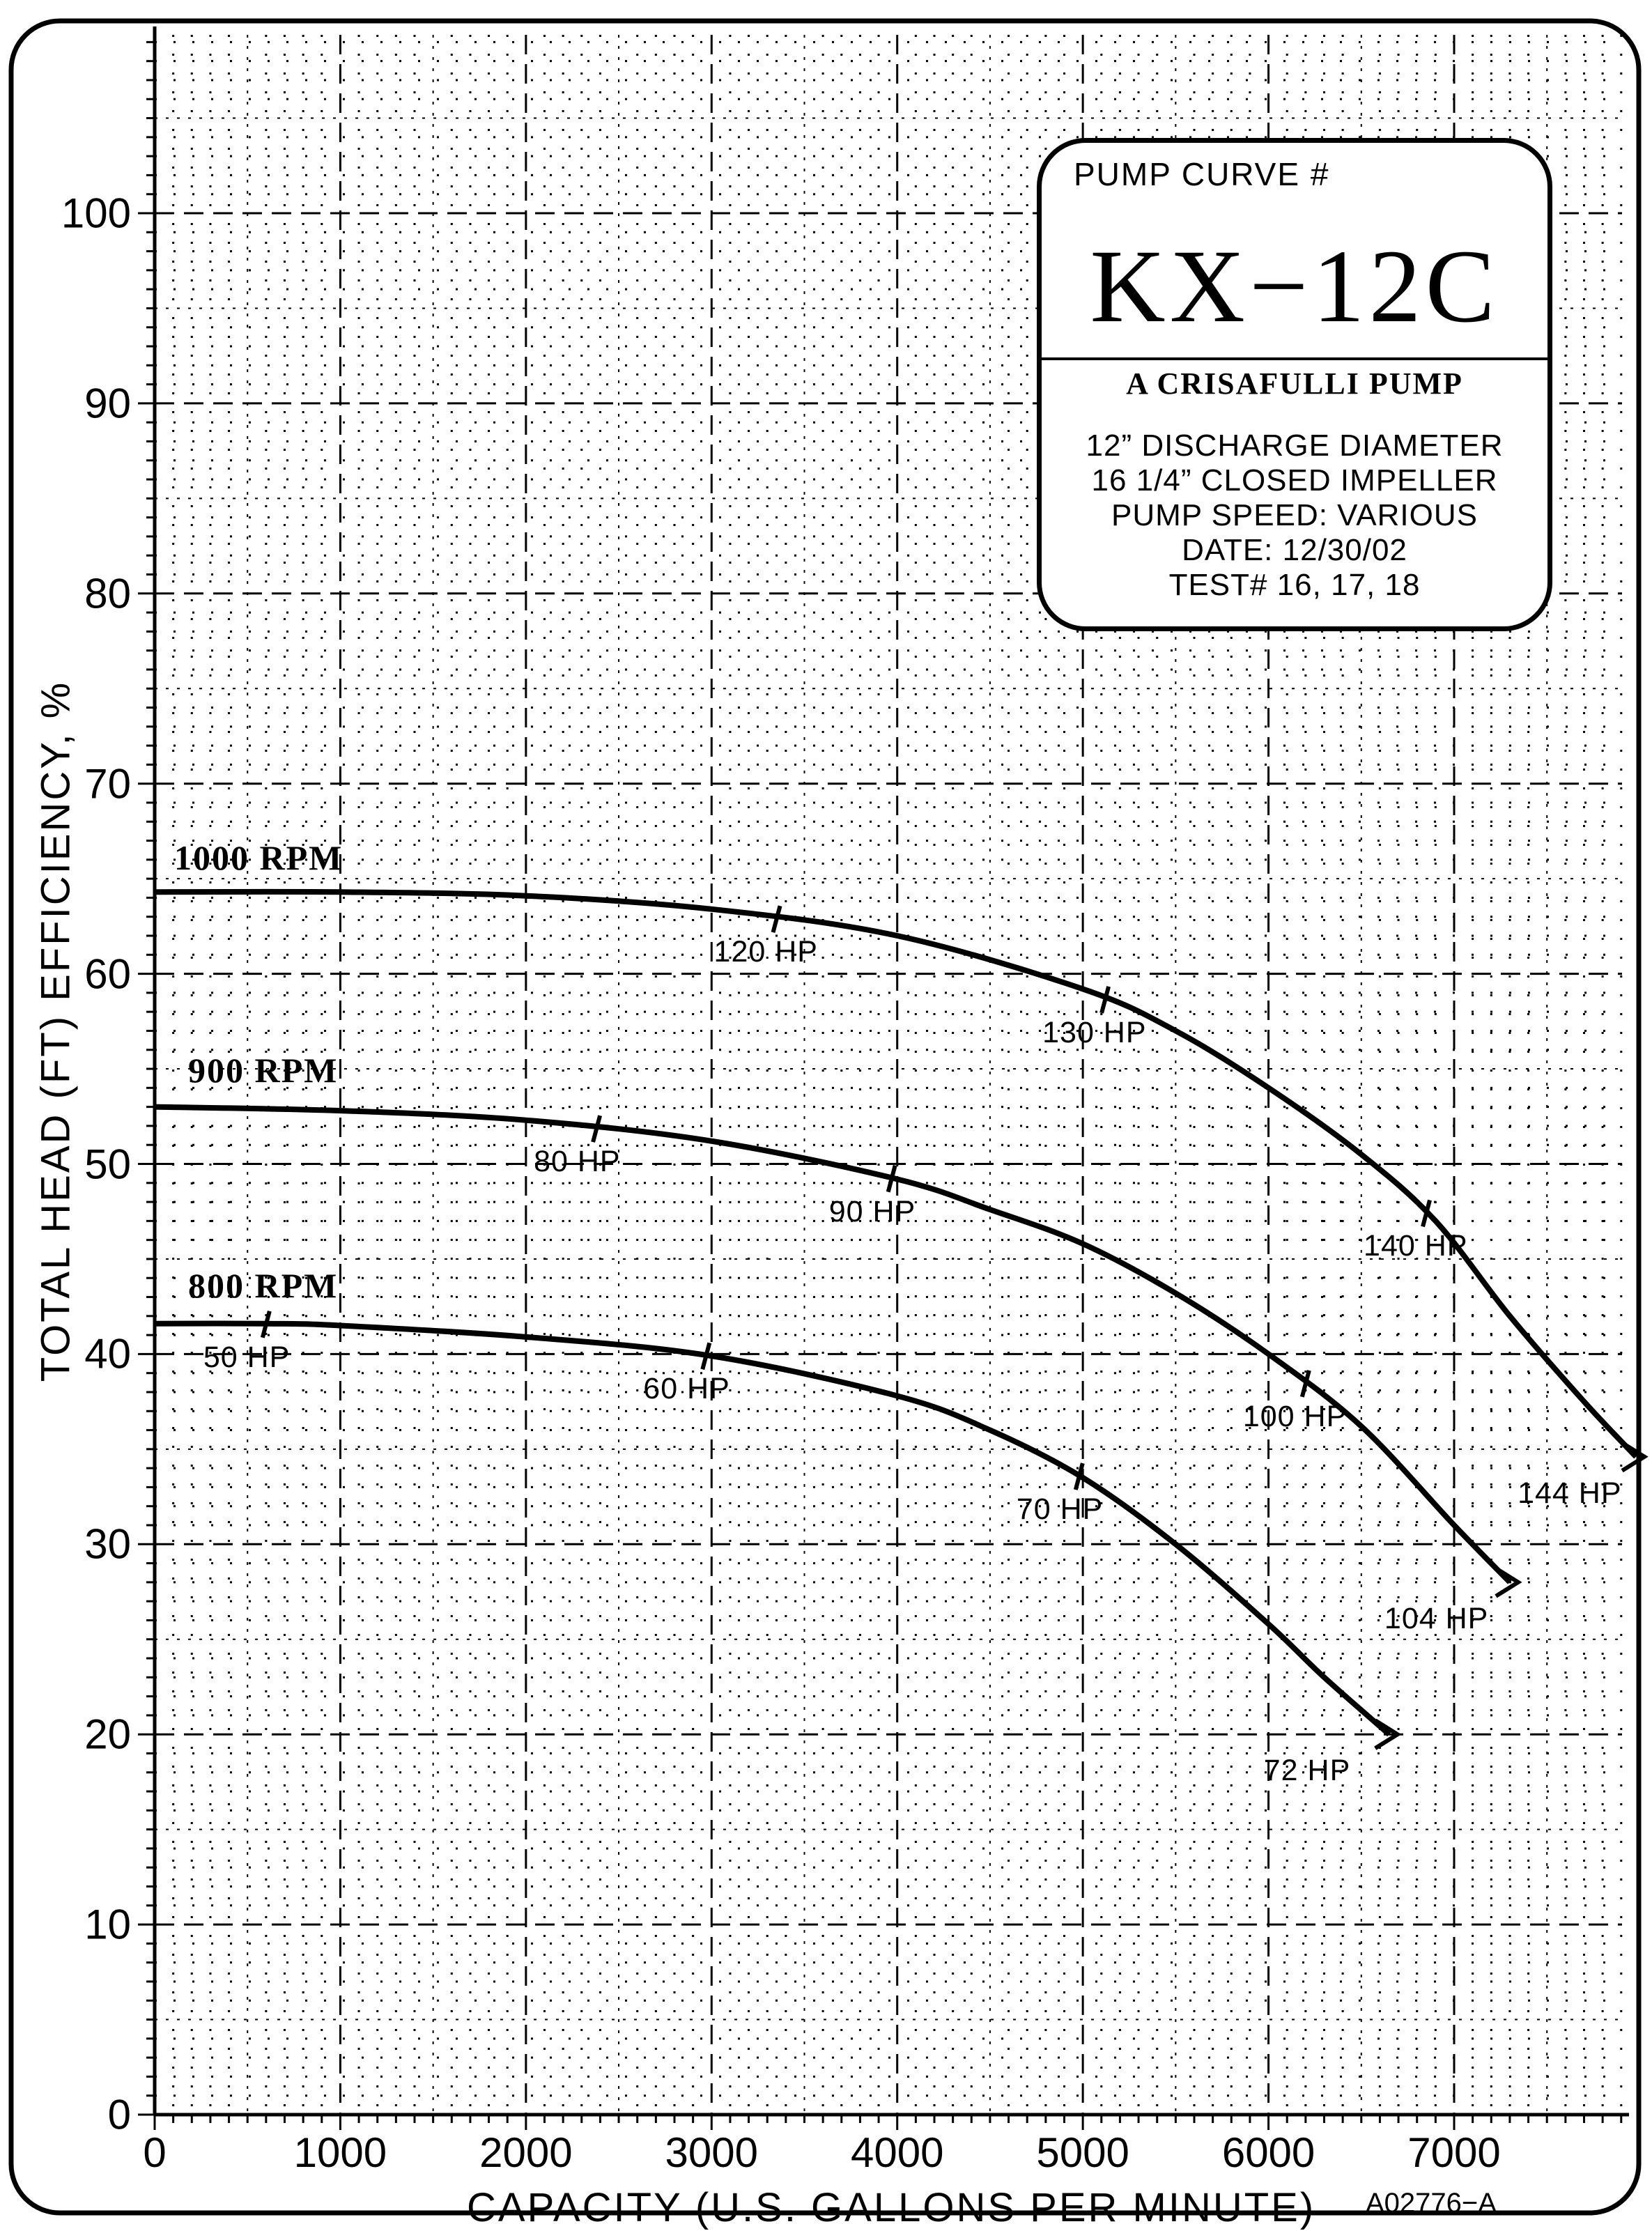  What do you see at coordinates (1307, 1771) in the screenshot?
I see `hp-label: 72 HP` at bounding box center [1307, 1771].